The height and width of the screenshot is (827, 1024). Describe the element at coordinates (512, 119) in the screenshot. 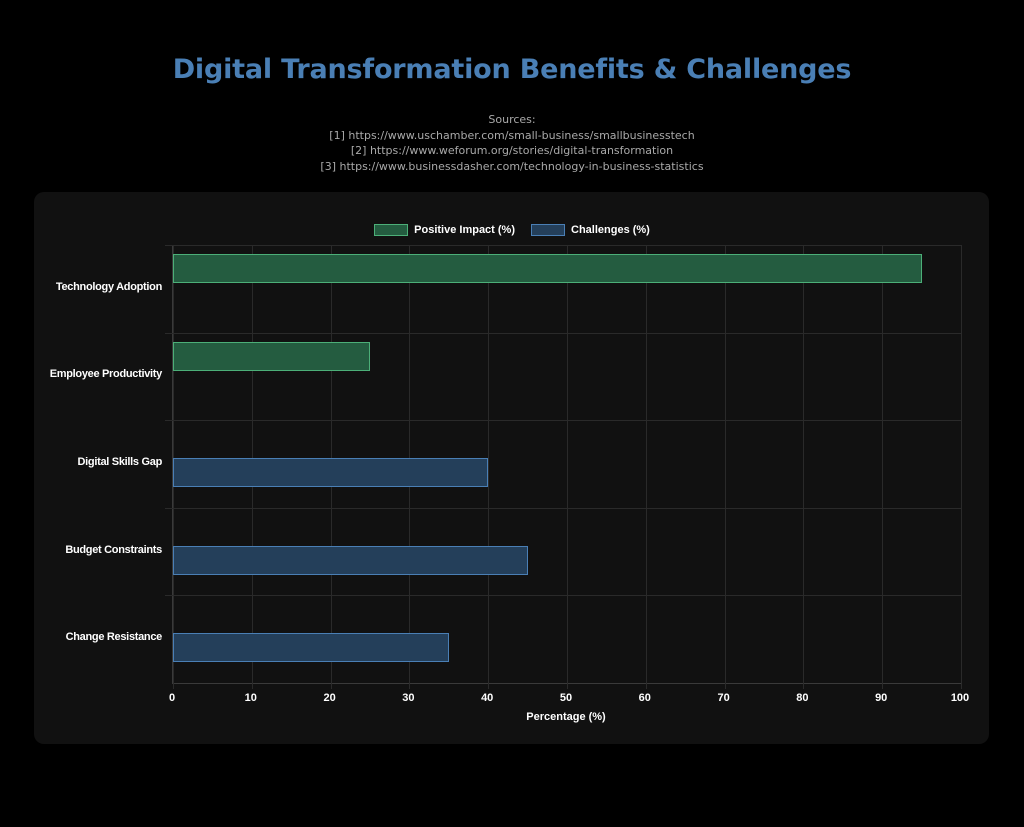

I see `sources-label: Sources:` at that location.